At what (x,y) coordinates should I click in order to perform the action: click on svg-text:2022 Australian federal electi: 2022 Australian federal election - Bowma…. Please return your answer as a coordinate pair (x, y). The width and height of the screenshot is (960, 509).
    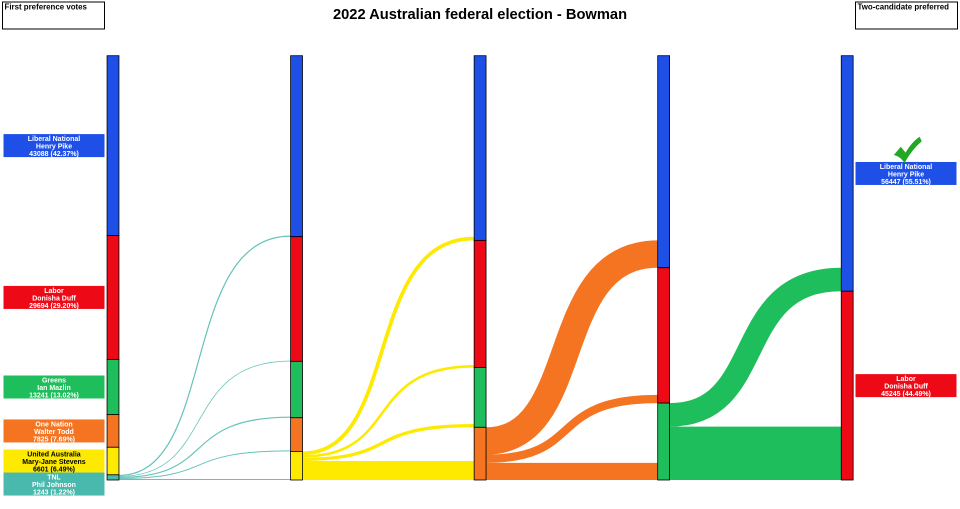
    Looking at the image, I should click on (480, 15).